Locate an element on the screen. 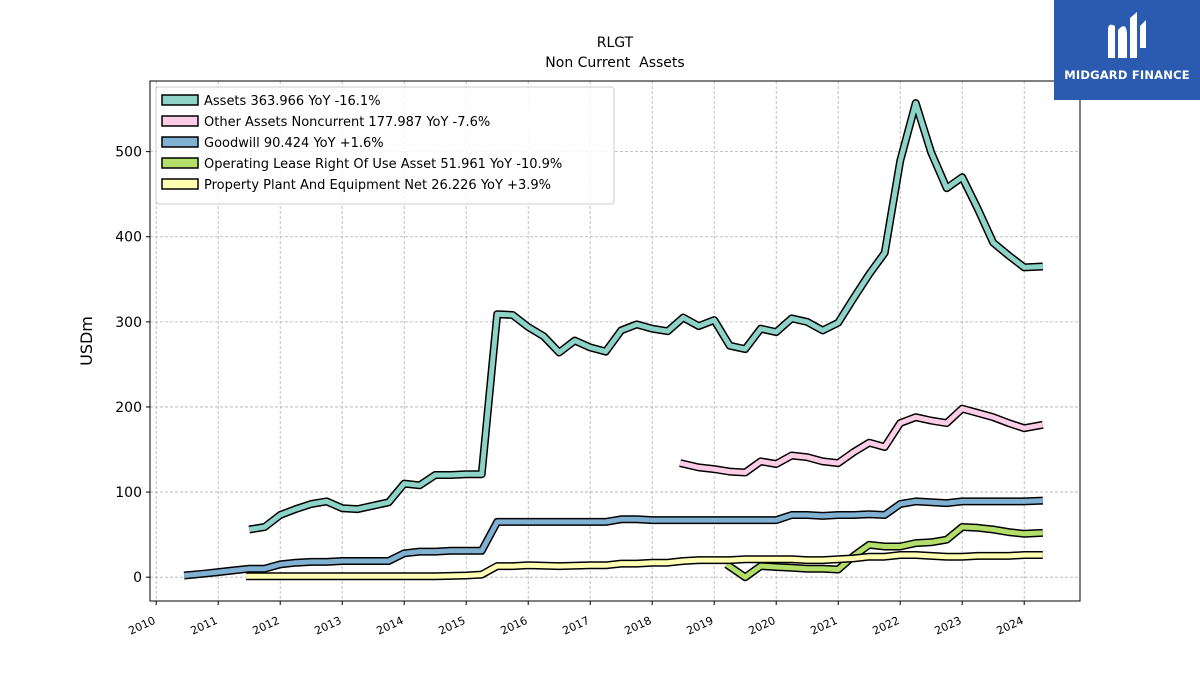 The width and height of the screenshot is (1200, 675). x-tick-label: 2017 is located at coordinates (576, 626).